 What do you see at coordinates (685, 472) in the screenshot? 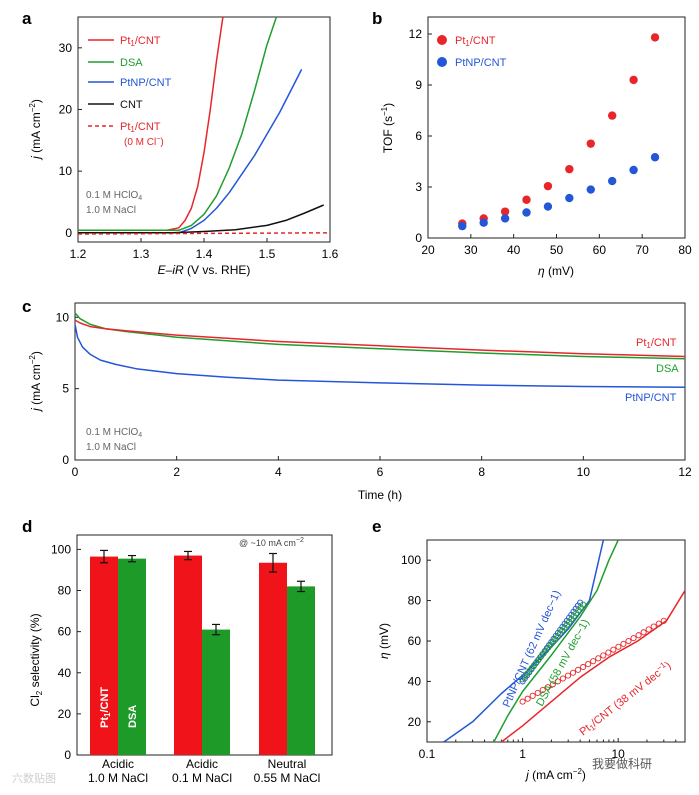
I see `x-tick-label: 12` at bounding box center [685, 472].